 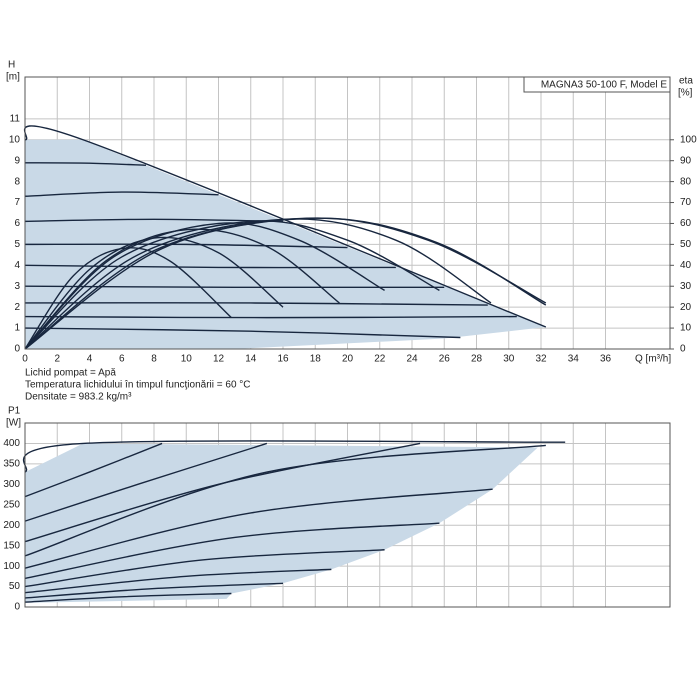 I want to click on x-tick-label: 18, so click(x=316, y=359).